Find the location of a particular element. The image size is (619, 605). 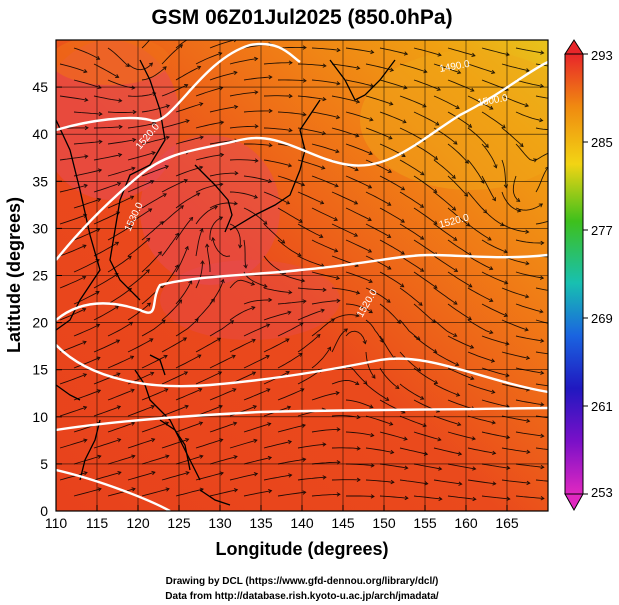

contour-label: 1500.0 is located at coordinates (493, 101).